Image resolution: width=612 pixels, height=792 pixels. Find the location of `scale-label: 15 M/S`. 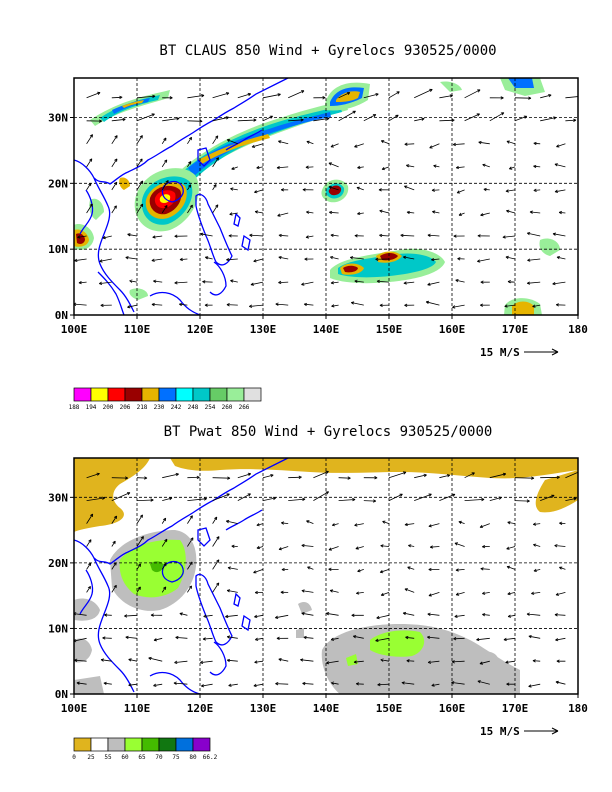

scale-label: 15 M/S is located at coordinates (500, 352).